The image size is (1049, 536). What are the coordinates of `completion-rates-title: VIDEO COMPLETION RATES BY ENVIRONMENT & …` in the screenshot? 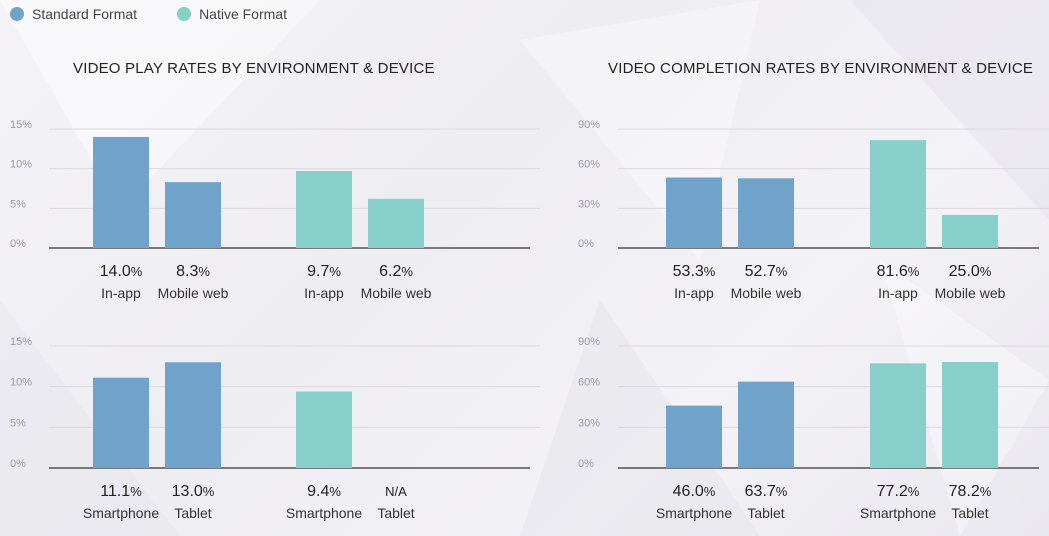 It's located at (821, 68).